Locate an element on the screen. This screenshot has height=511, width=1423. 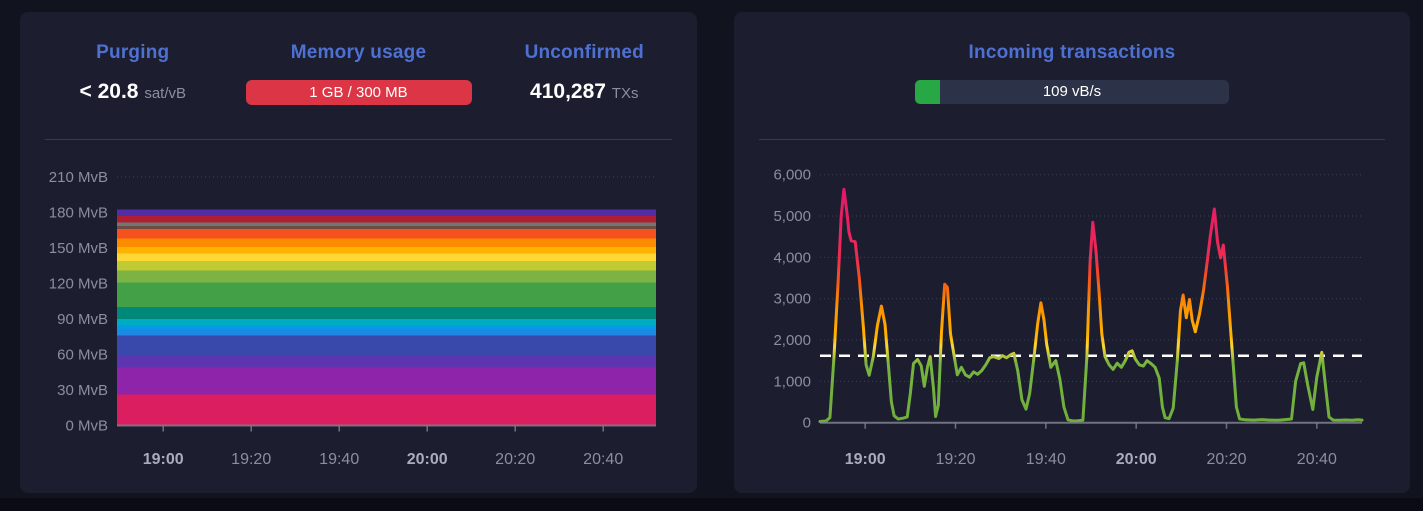
memory-usage-badge: 1 GB / 300 MB is located at coordinates (358, 92).